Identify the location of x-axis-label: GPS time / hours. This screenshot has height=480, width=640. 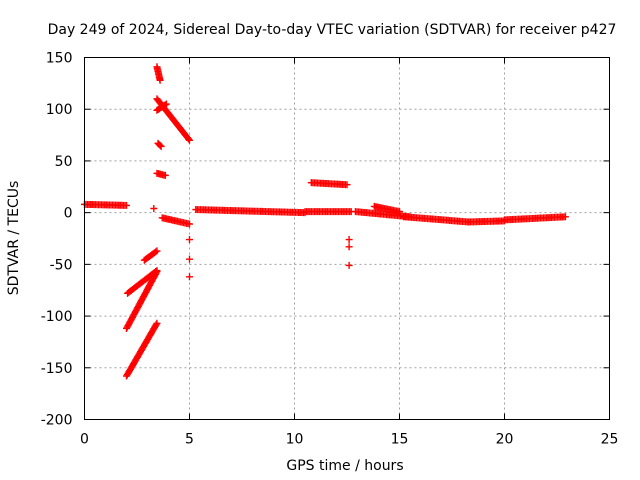
(344, 466).